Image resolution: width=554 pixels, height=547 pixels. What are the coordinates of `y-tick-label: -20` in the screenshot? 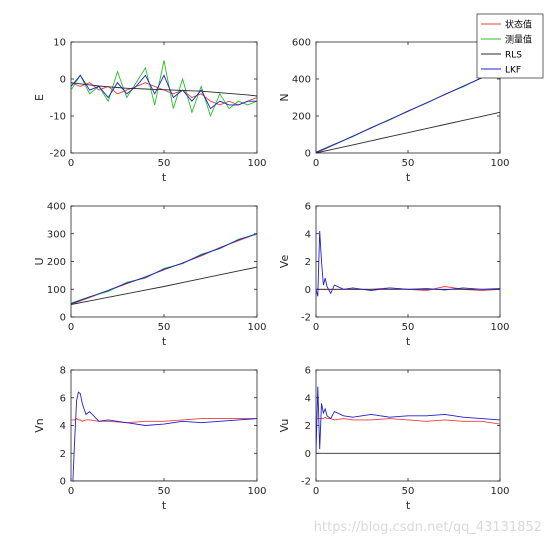 It's located at (58, 154).